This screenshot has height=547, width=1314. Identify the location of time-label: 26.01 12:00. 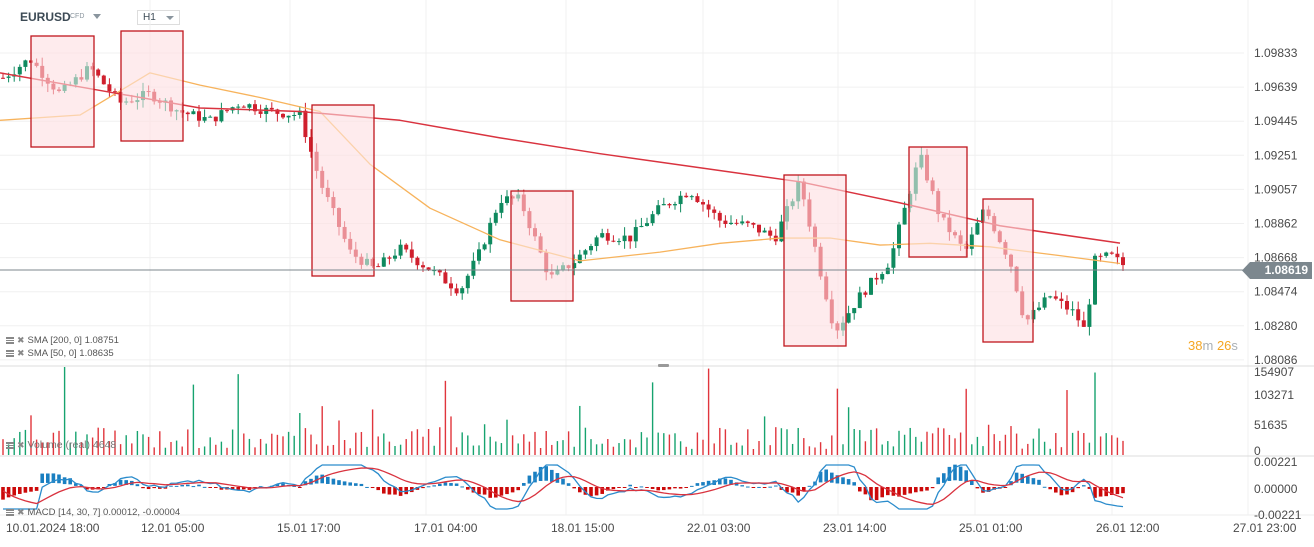
(1128, 528).